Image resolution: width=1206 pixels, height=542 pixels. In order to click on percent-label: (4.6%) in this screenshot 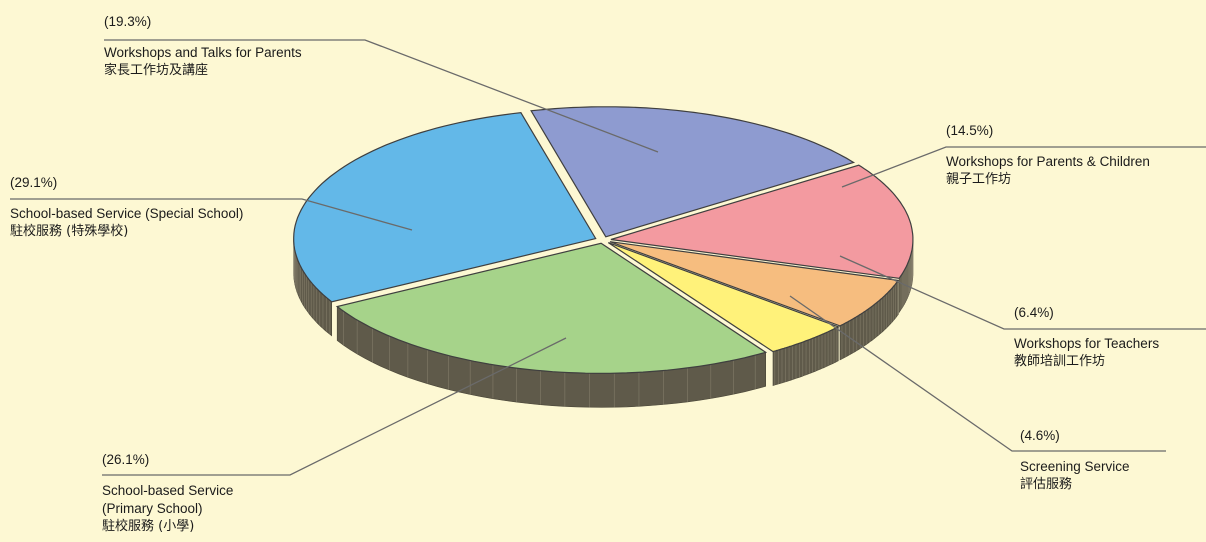, I will do `click(1040, 435)`.